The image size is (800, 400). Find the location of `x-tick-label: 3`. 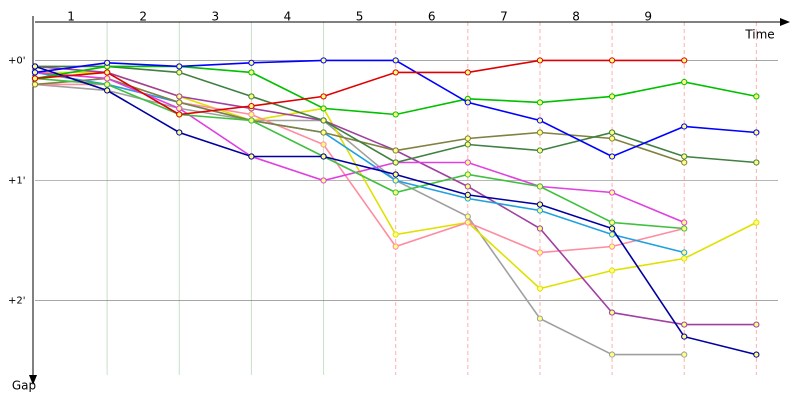

x-tick-label: 3 is located at coordinates (216, 17).